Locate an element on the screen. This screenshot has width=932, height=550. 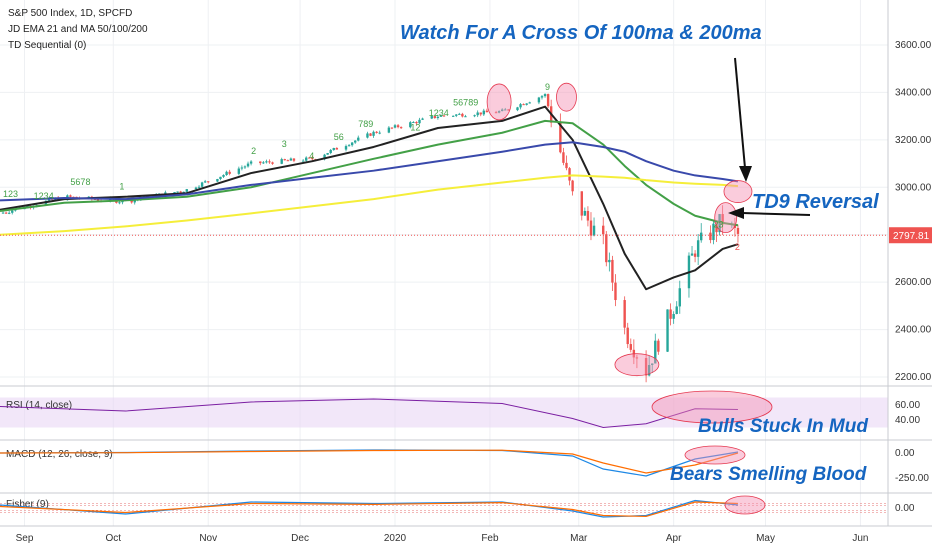
macd-tick-label: 0.00 is located at coordinates (905, 453).